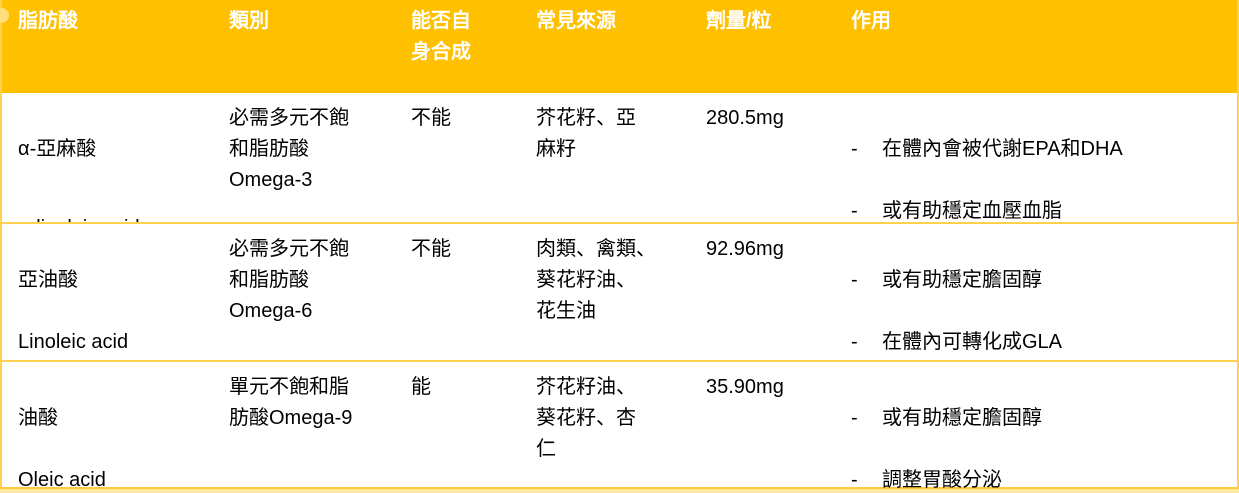  Describe the element at coordinates (73, 342) in the screenshot. I see `fatty-acid-name-en: Linoleic acid` at that location.